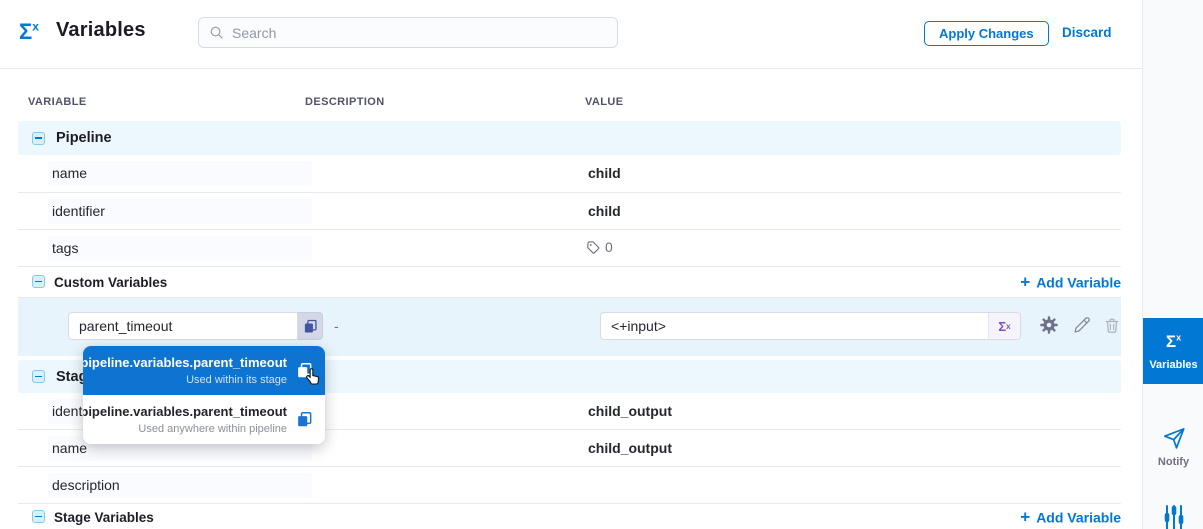 The width and height of the screenshot is (1203, 529). I want to click on tag-icon, so click(593, 247).